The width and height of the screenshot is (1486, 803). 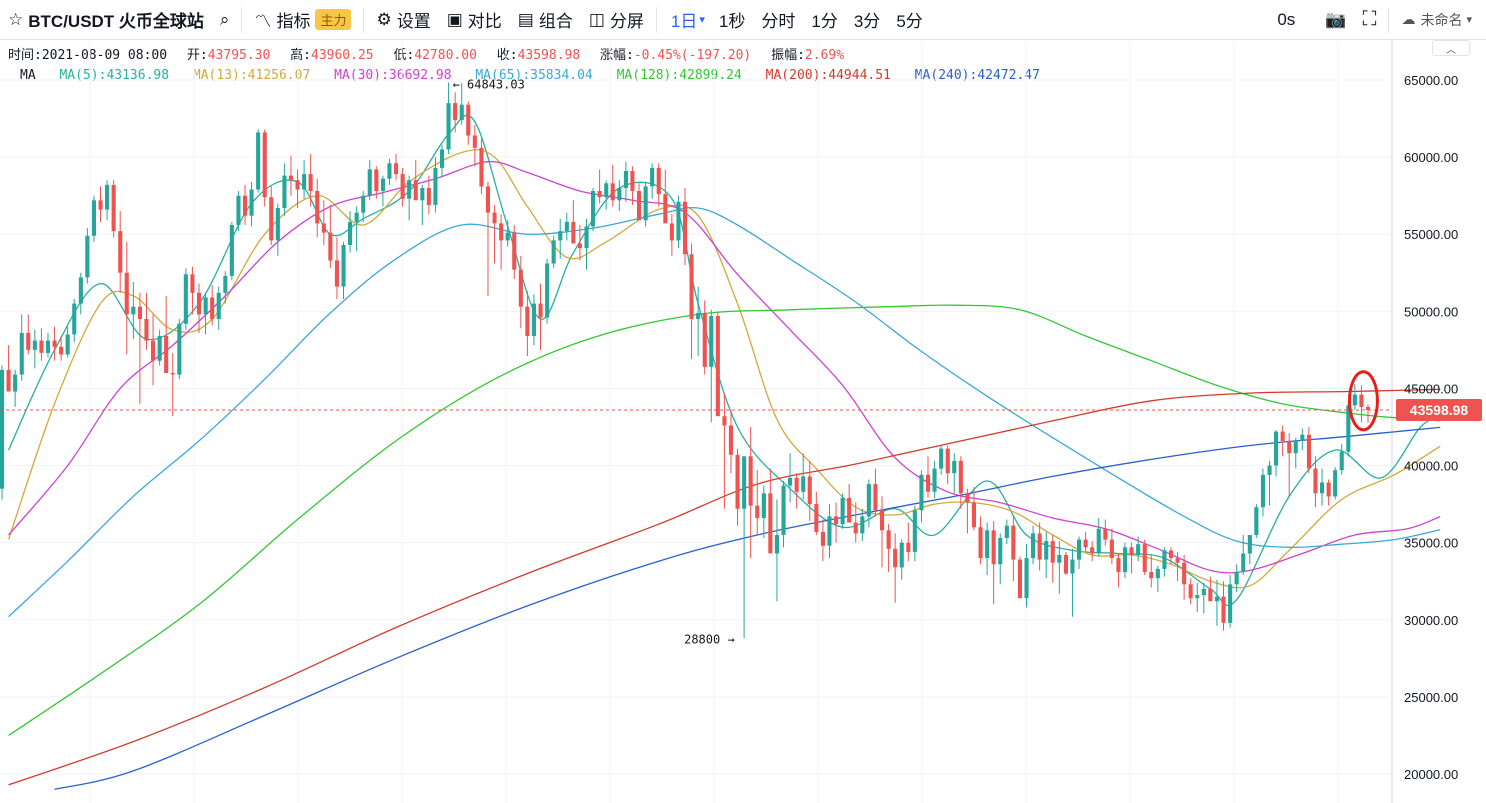 I want to click on combo-button: ▤ 组合, so click(x=545, y=20).